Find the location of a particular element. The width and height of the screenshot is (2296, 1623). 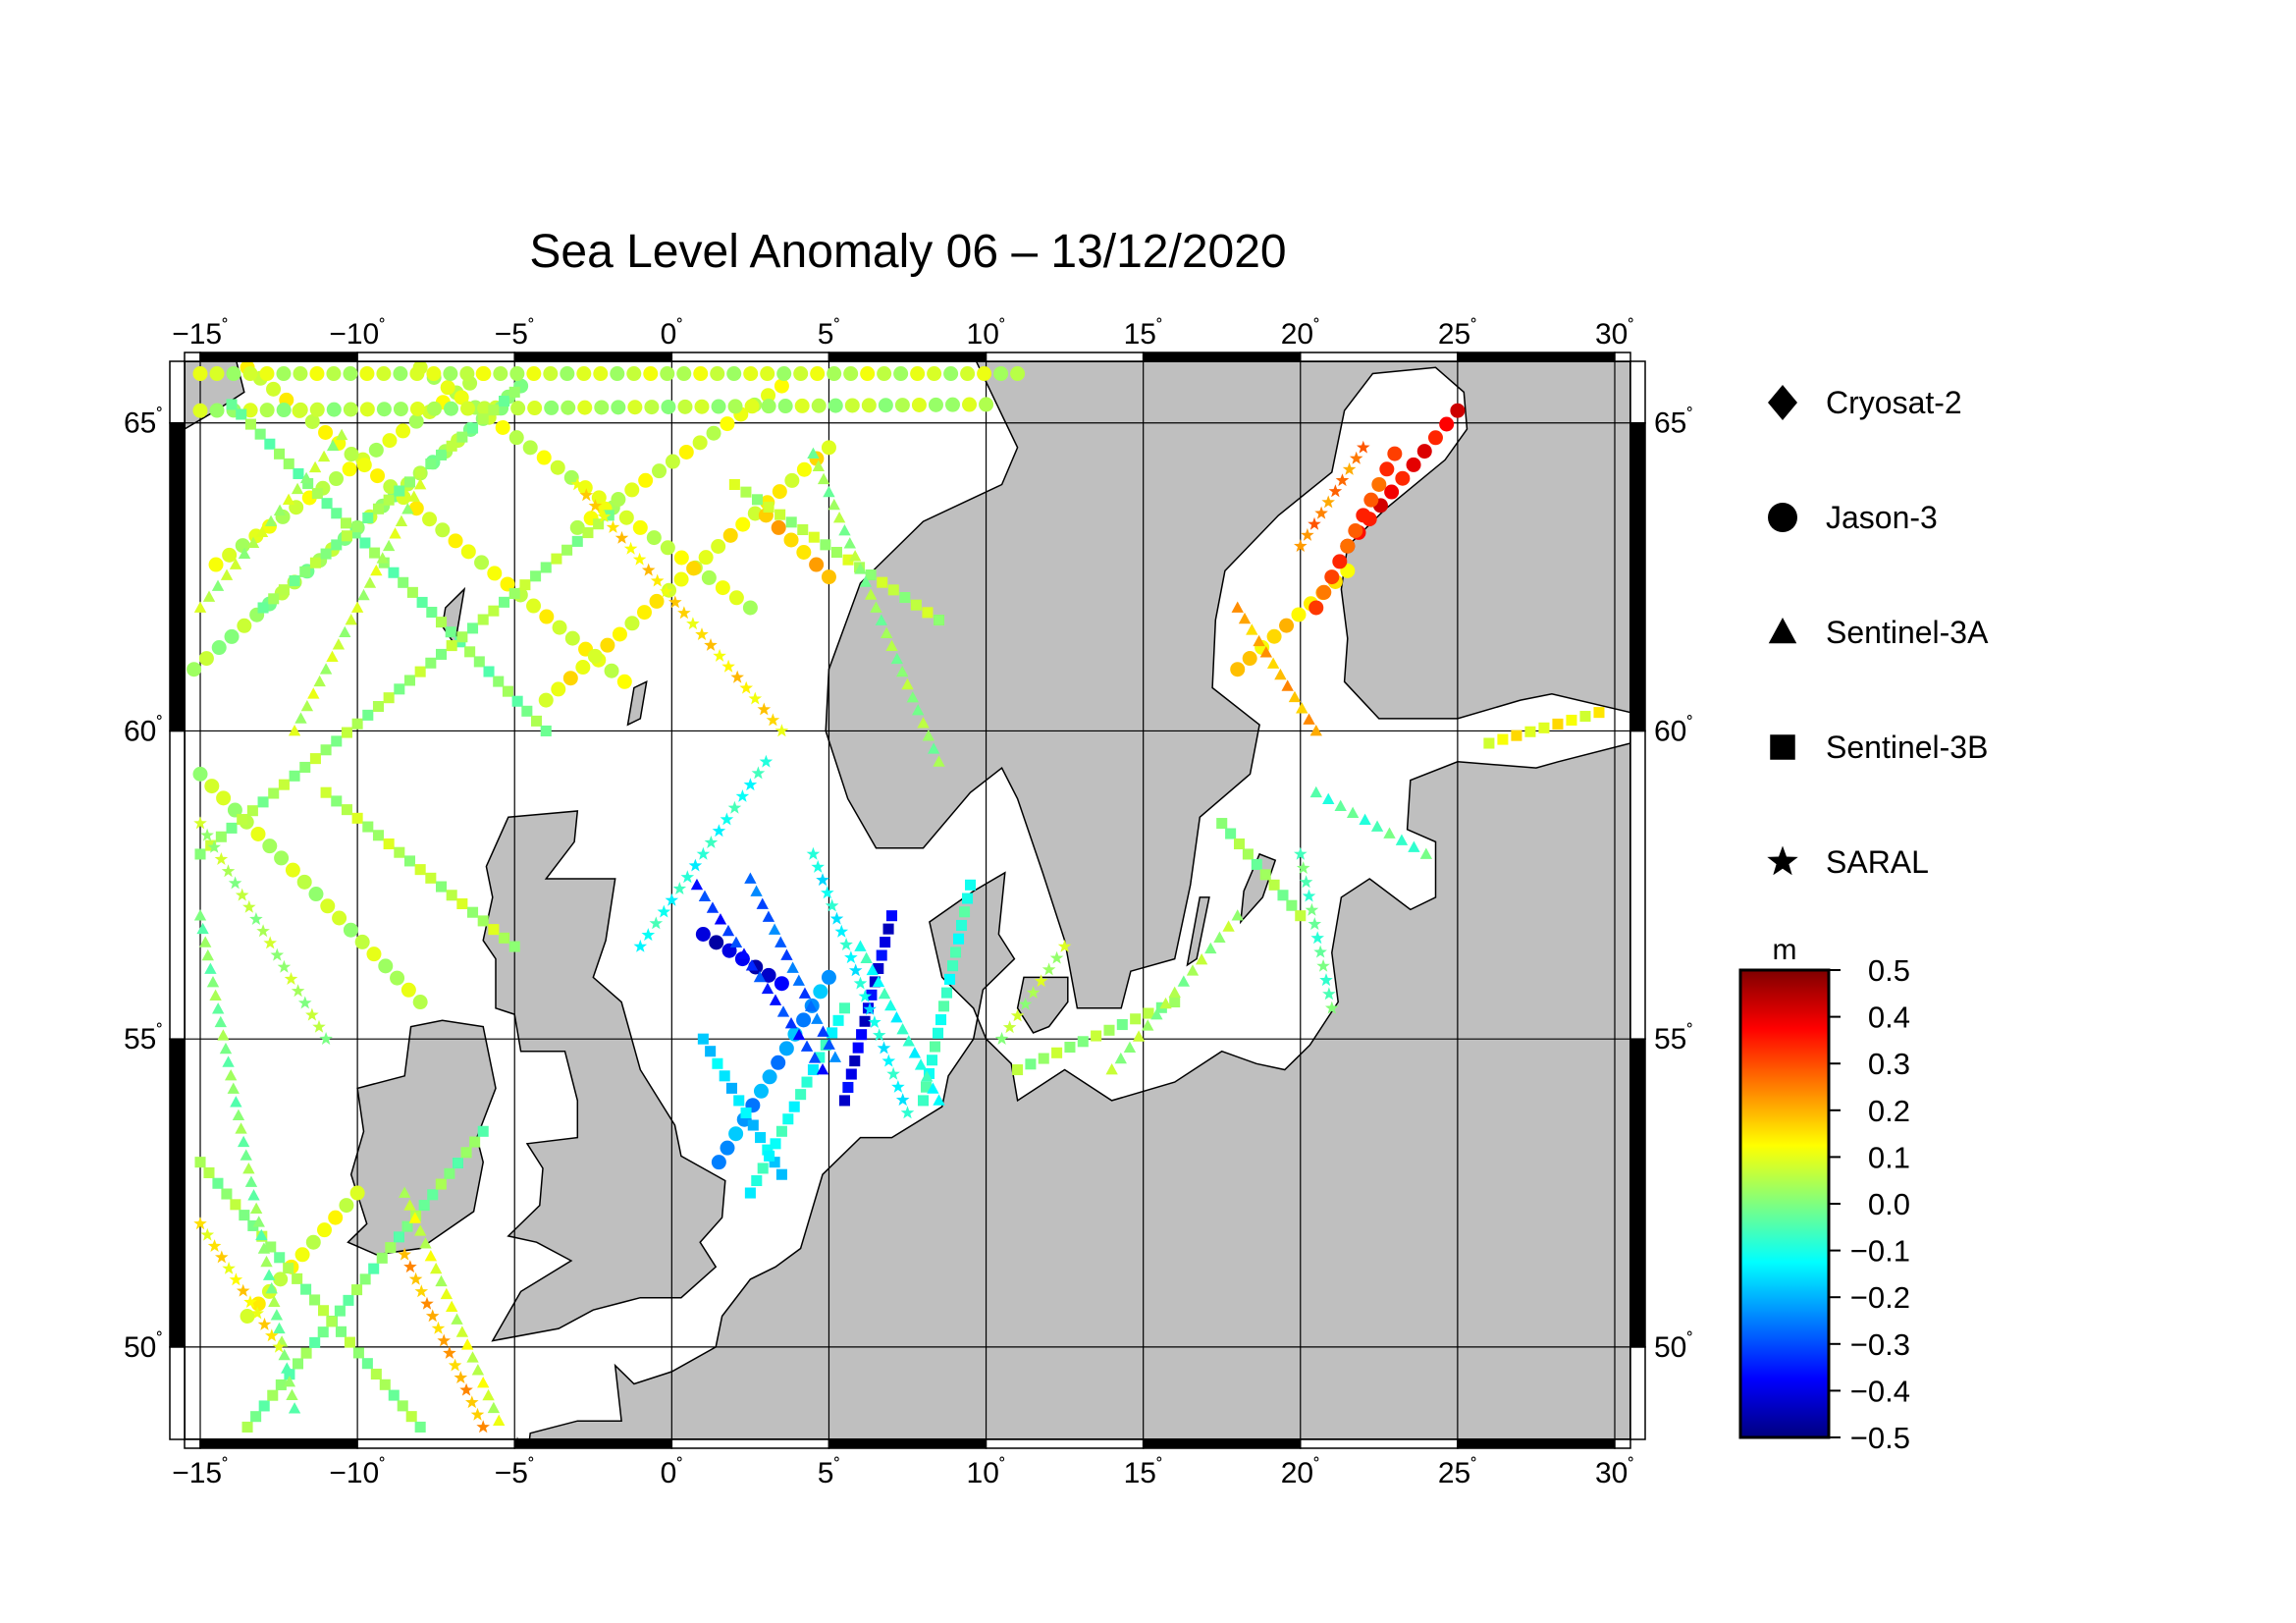

figure-title: Sea Level Anomaly 06 – 13/12/2020 is located at coordinates (907, 252).